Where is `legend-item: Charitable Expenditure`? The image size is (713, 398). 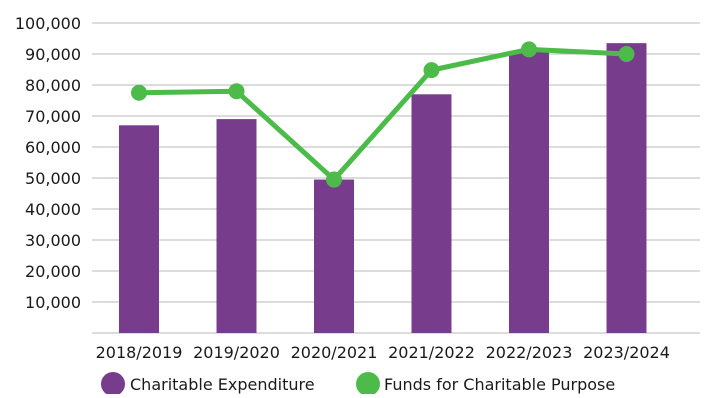 legend-item: Charitable Expenditure is located at coordinates (208, 384).